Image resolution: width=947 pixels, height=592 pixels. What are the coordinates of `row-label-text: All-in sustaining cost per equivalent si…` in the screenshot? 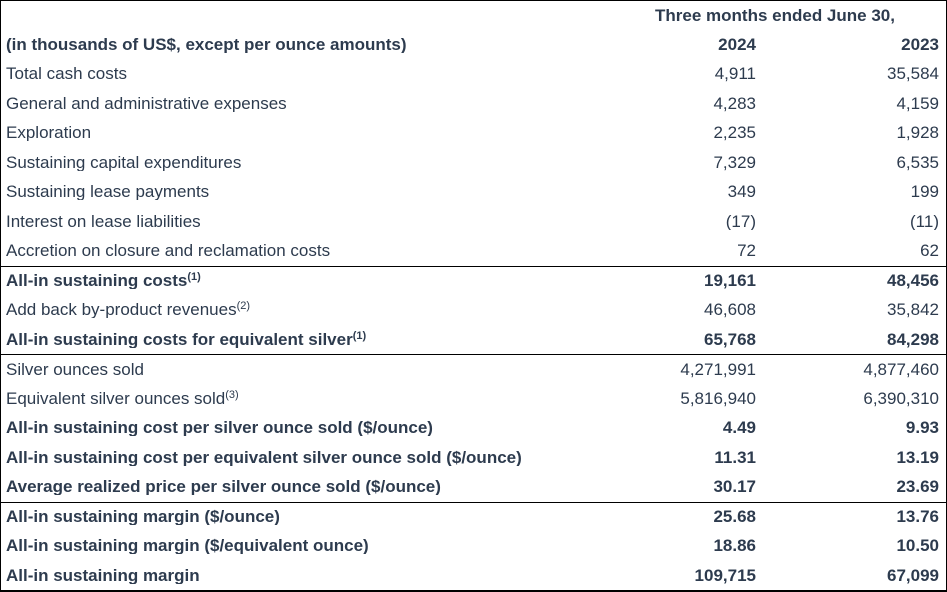 It's located at (264, 457).